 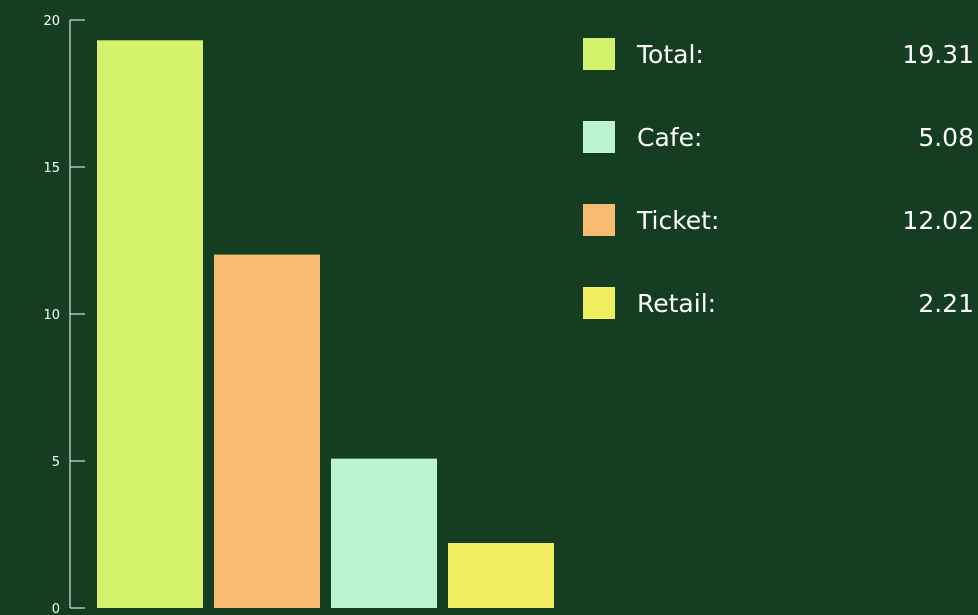 I want to click on legend-item-ticket: Ticket: 12.02, so click(x=778, y=220).